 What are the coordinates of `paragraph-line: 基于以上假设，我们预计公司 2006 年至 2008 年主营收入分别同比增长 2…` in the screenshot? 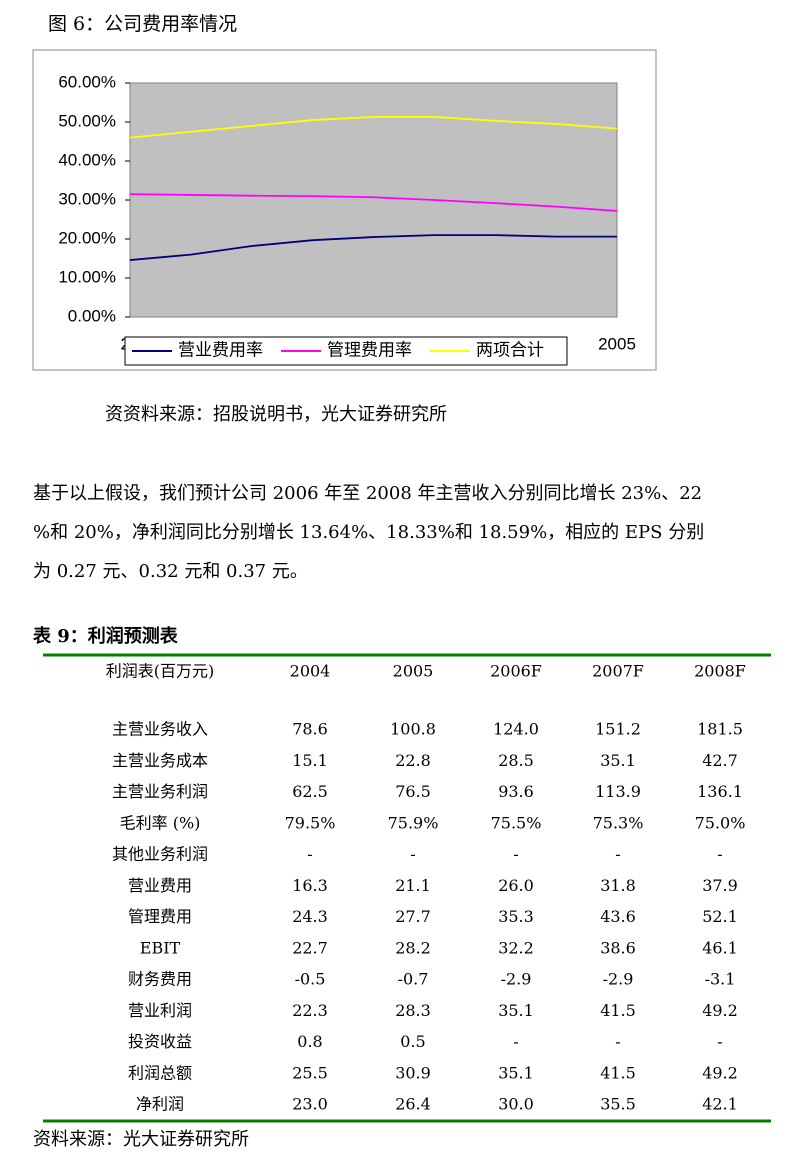 It's located at (367, 493).